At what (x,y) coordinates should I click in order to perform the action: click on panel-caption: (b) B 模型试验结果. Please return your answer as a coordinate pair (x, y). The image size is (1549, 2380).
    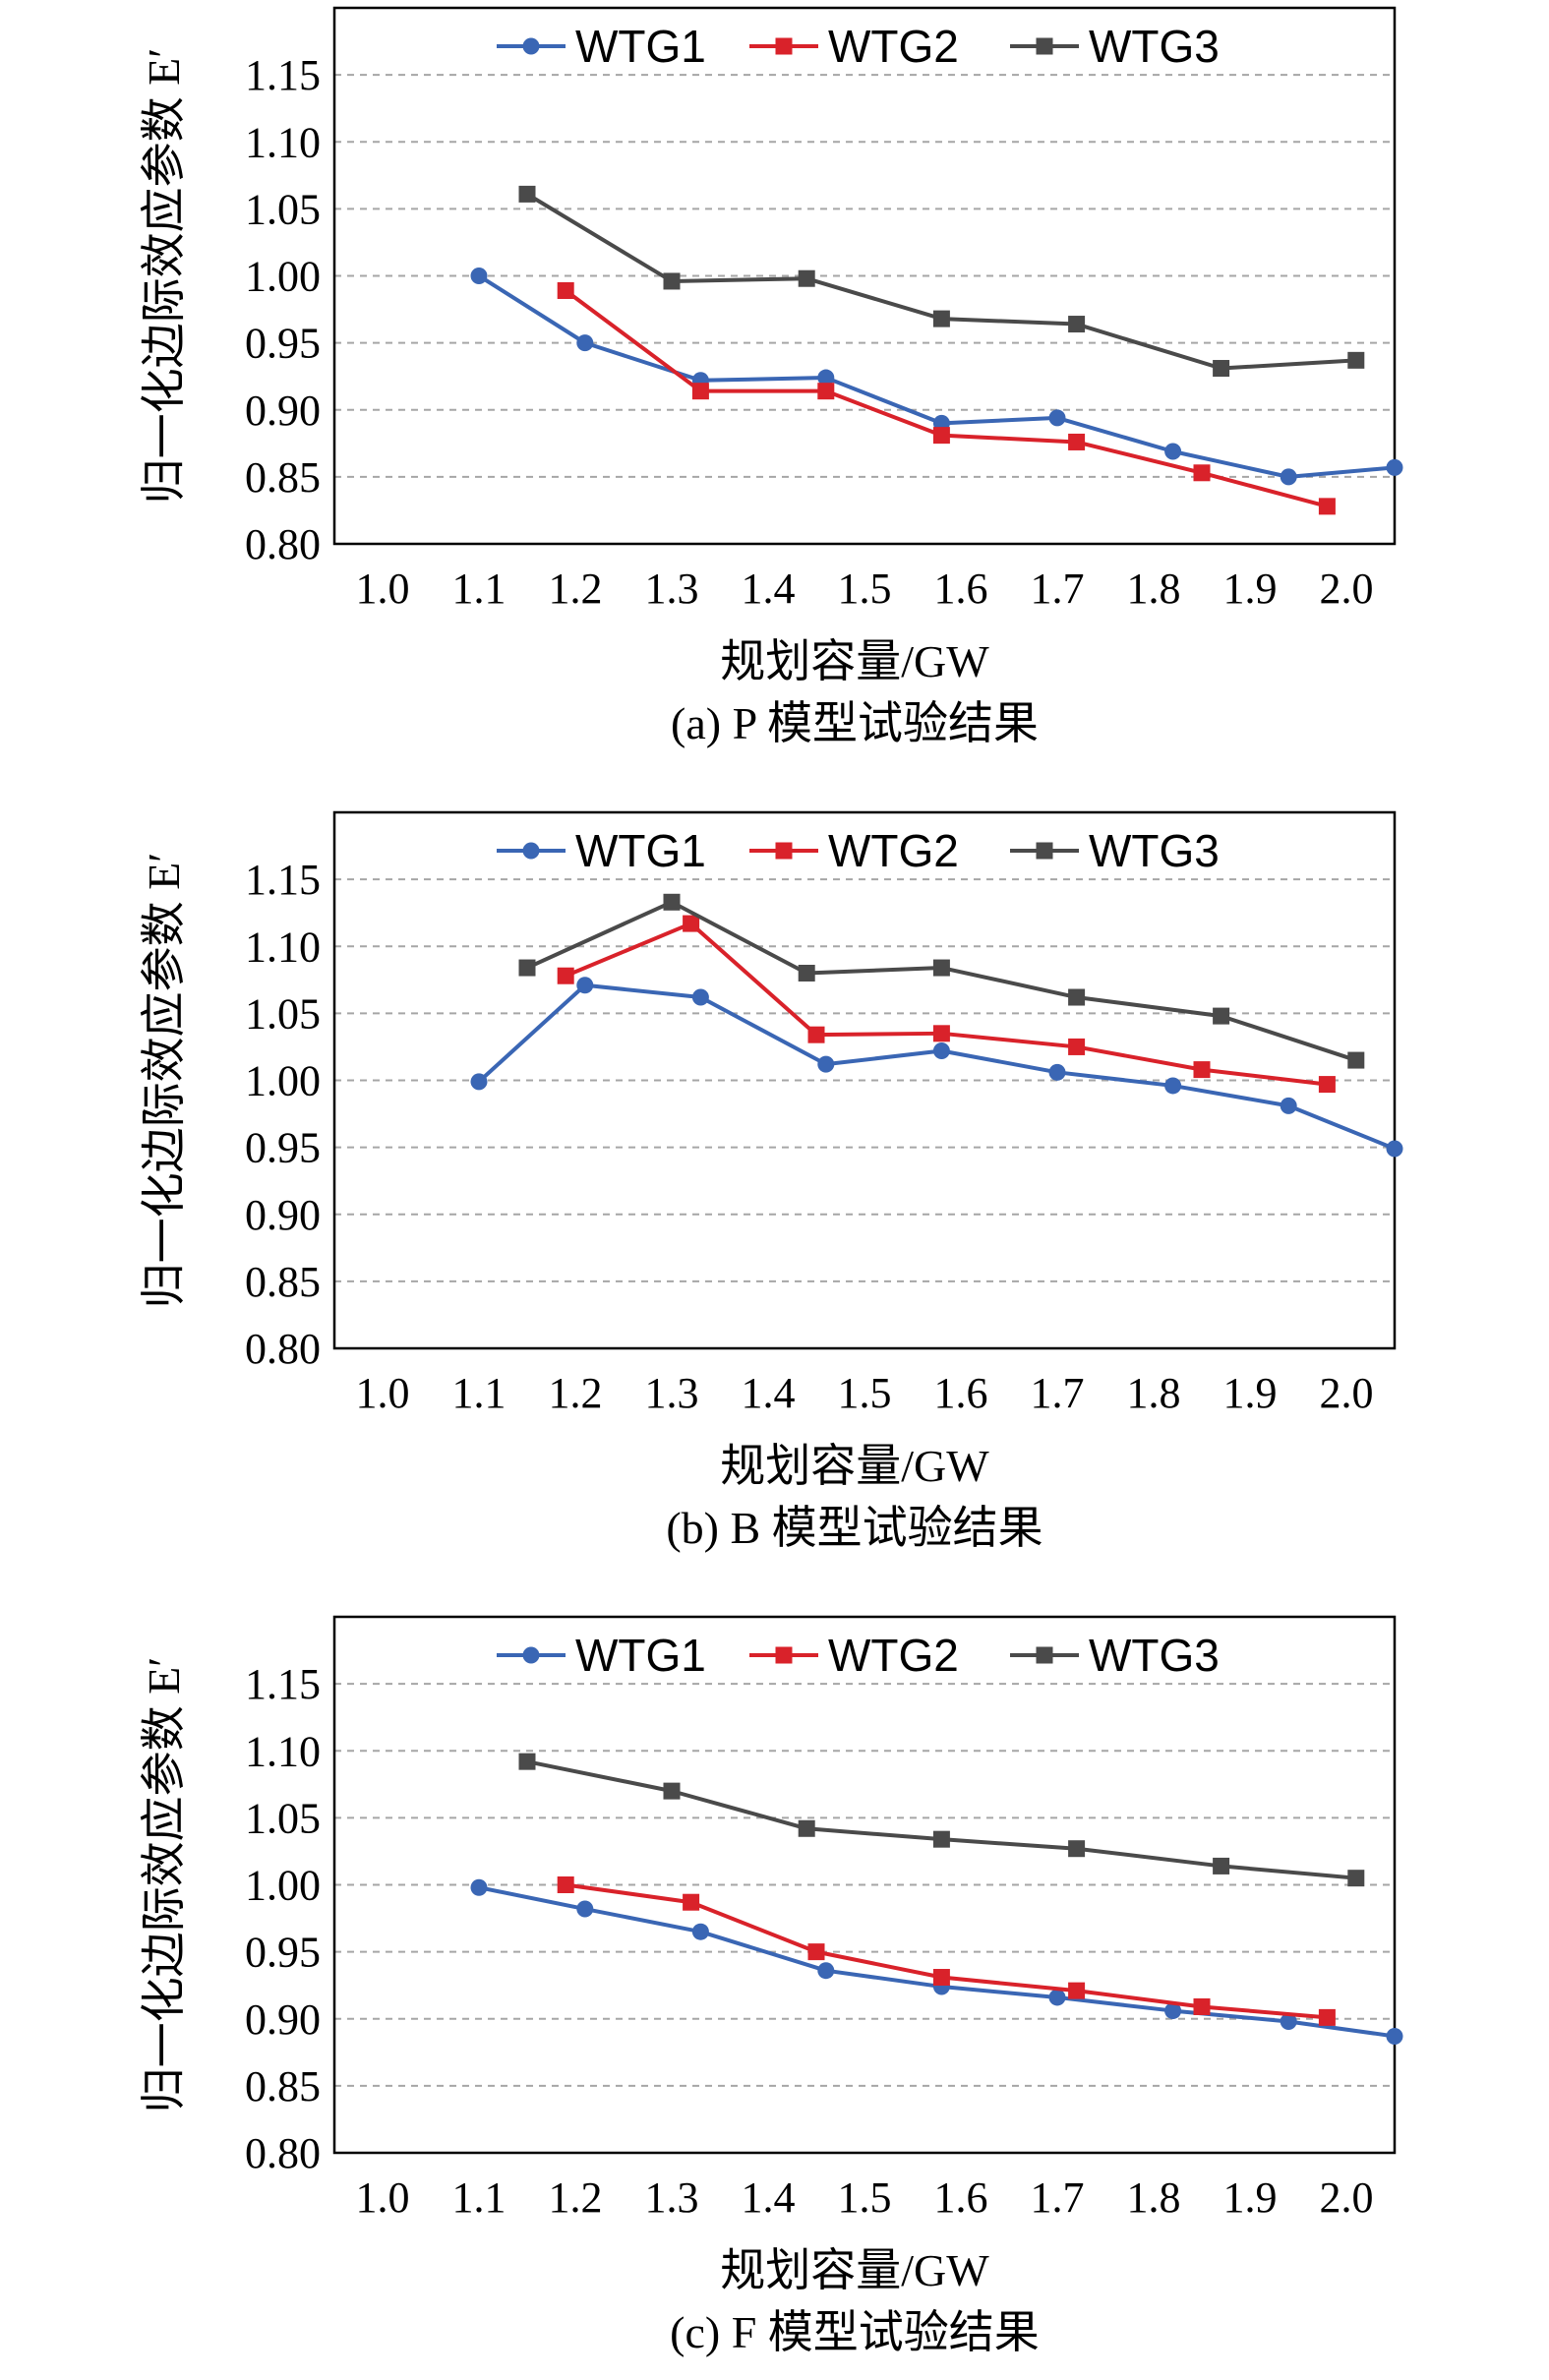
    Looking at the image, I should click on (854, 1528).